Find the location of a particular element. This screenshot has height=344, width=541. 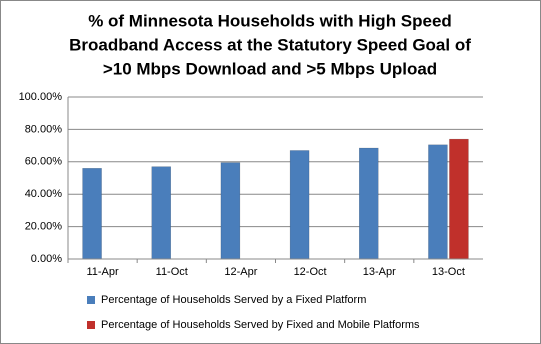

chart-title: >10 Mbps Download and >5 Mbps Upload is located at coordinates (270, 68).